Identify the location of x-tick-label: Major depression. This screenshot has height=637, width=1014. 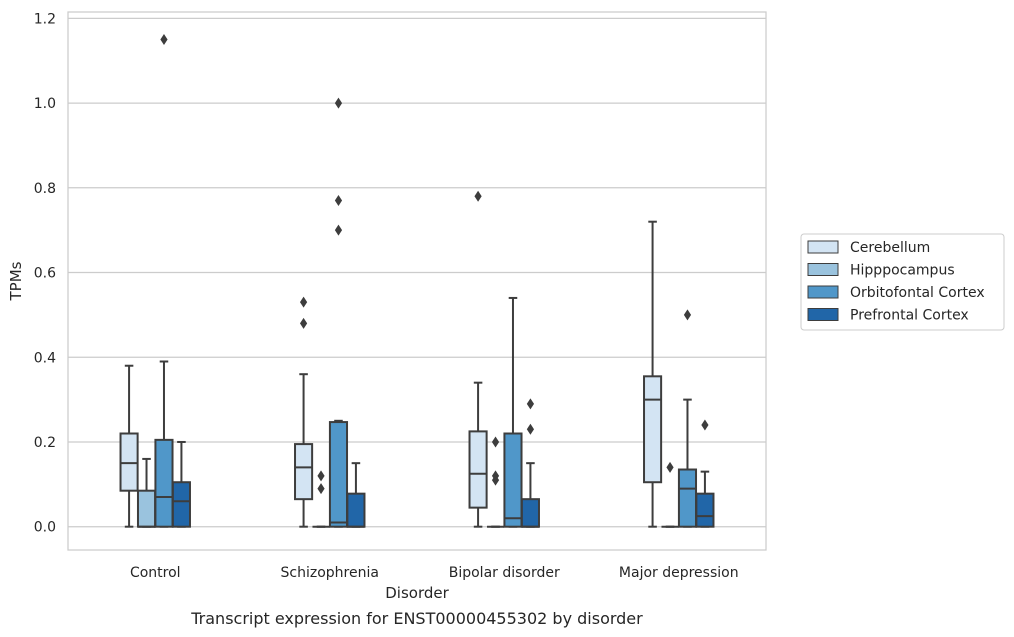
(679, 573).